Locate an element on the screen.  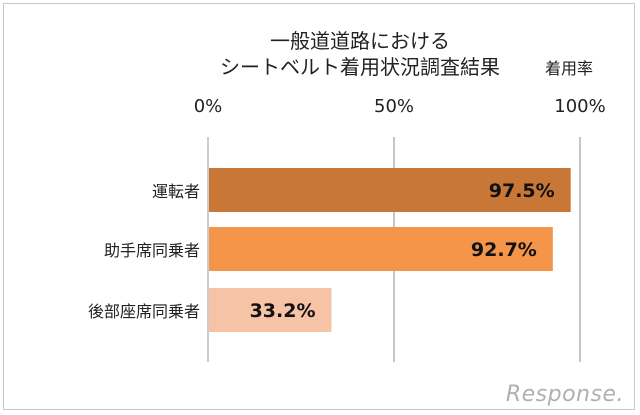
category-label-driver: 運転者 is located at coordinates (175, 191).